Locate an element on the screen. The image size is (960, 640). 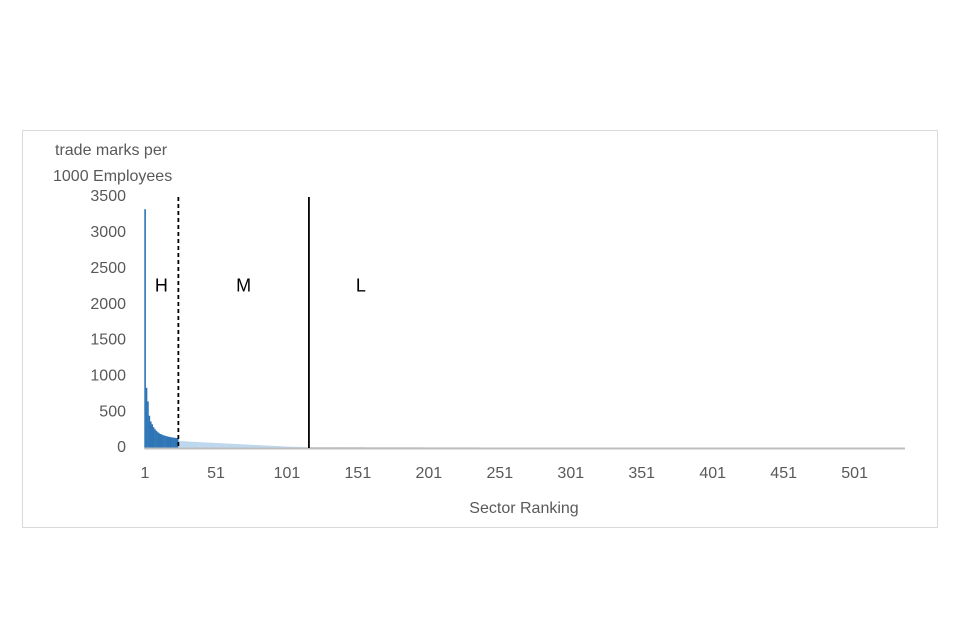
y-tick-label: 2500 is located at coordinates (108, 268).